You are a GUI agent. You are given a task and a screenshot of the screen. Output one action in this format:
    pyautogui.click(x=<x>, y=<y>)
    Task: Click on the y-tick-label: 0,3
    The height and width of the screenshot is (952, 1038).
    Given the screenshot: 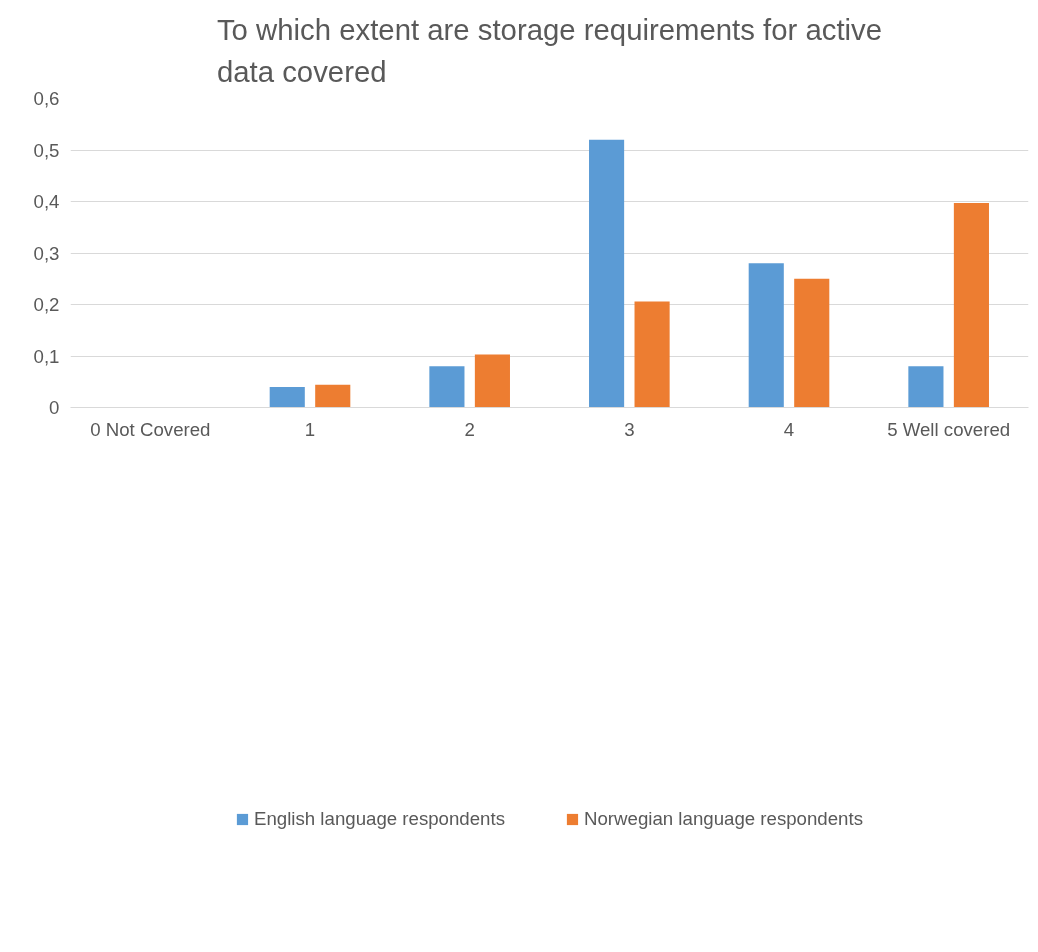 What is the action you would take?
    pyautogui.click(x=46, y=253)
    